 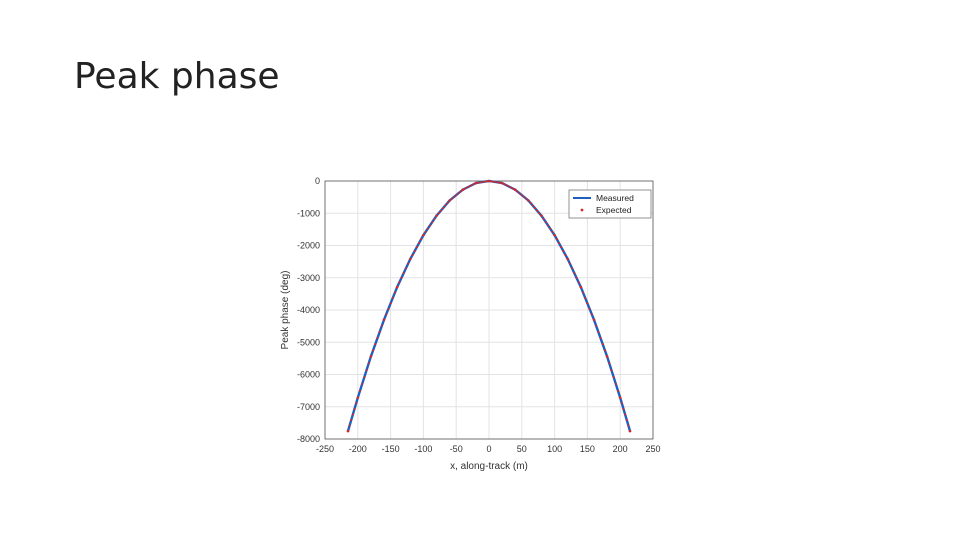 I want to click on x-tick-label: 250, so click(x=652, y=449).